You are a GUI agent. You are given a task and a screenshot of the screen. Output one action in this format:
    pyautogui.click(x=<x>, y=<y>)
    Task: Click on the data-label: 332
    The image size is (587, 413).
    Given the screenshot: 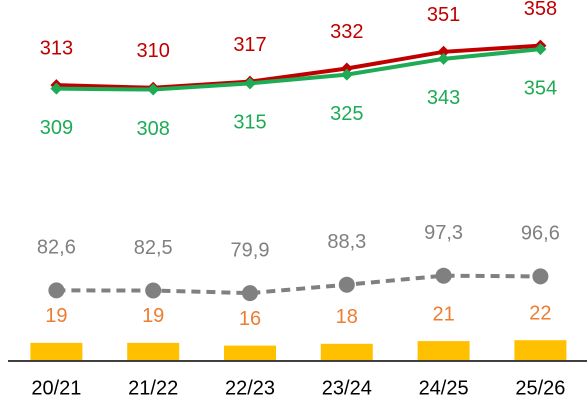 What is the action you would take?
    pyautogui.click(x=346, y=32)
    